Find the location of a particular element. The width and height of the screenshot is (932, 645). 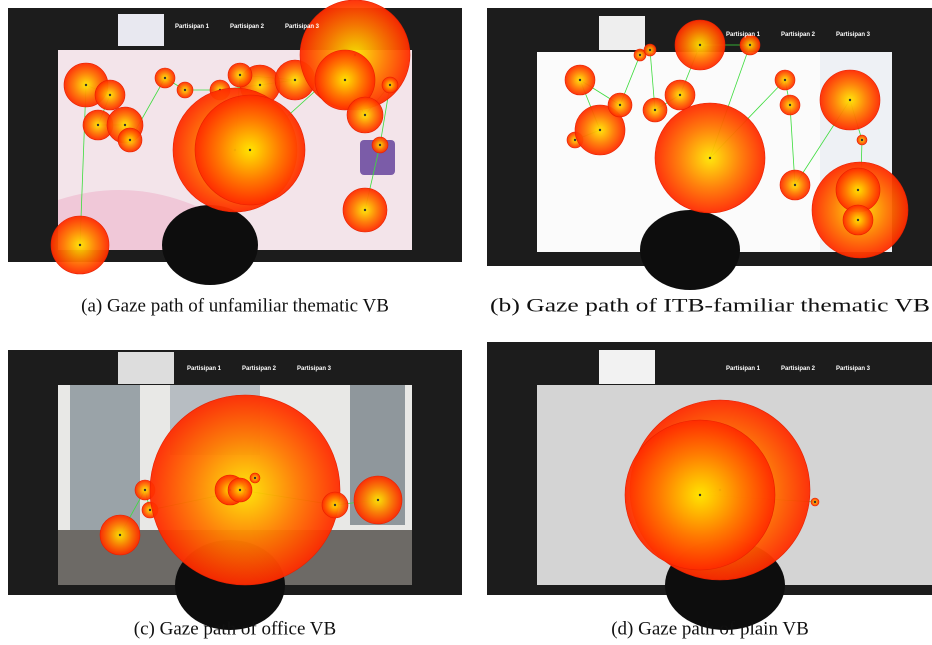

caption: (a) Gaze path of unfamiliar thematic VB is located at coordinates (235, 305).